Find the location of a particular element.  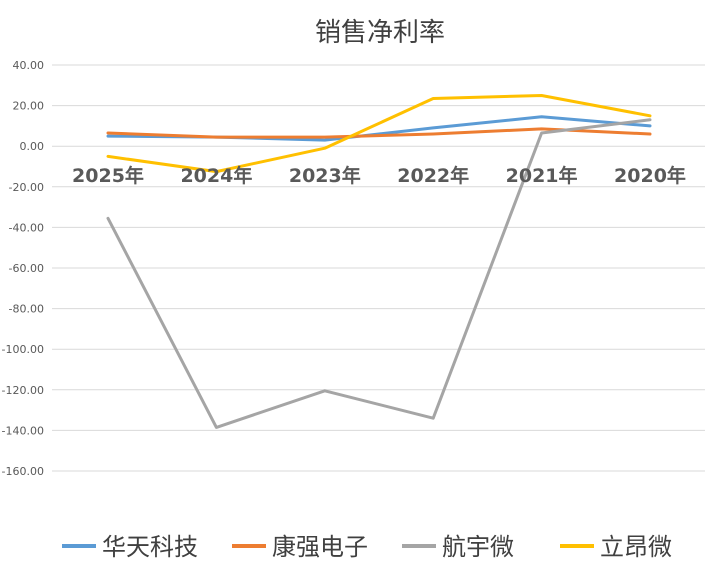

y-tick-label: -120.00 is located at coordinates (23, 390).